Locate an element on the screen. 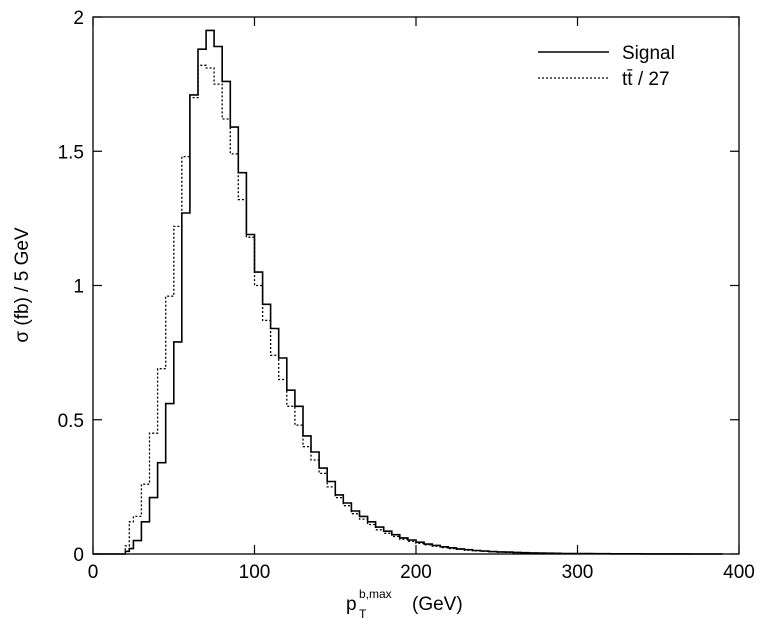  y-tick-label: 0.5 is located at coordinates (71, 421).